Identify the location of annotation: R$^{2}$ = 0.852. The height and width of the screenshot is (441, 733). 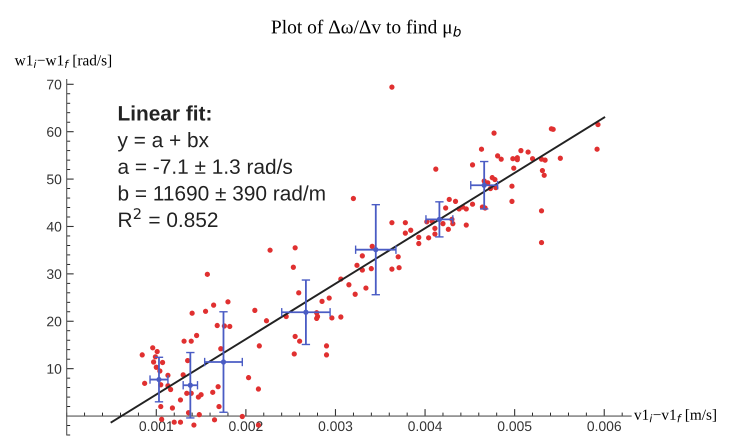
(168, 218).